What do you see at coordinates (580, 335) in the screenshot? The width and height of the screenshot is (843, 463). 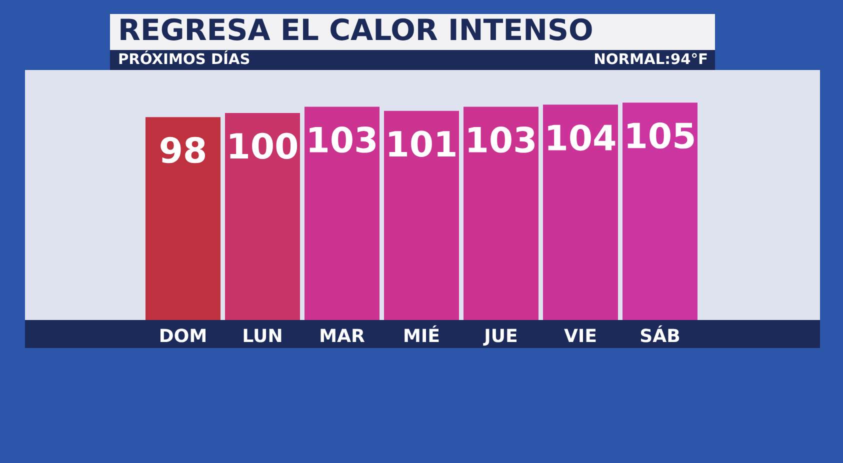 I see `x-tick-label: VIE` at bounding box center [580, 335].